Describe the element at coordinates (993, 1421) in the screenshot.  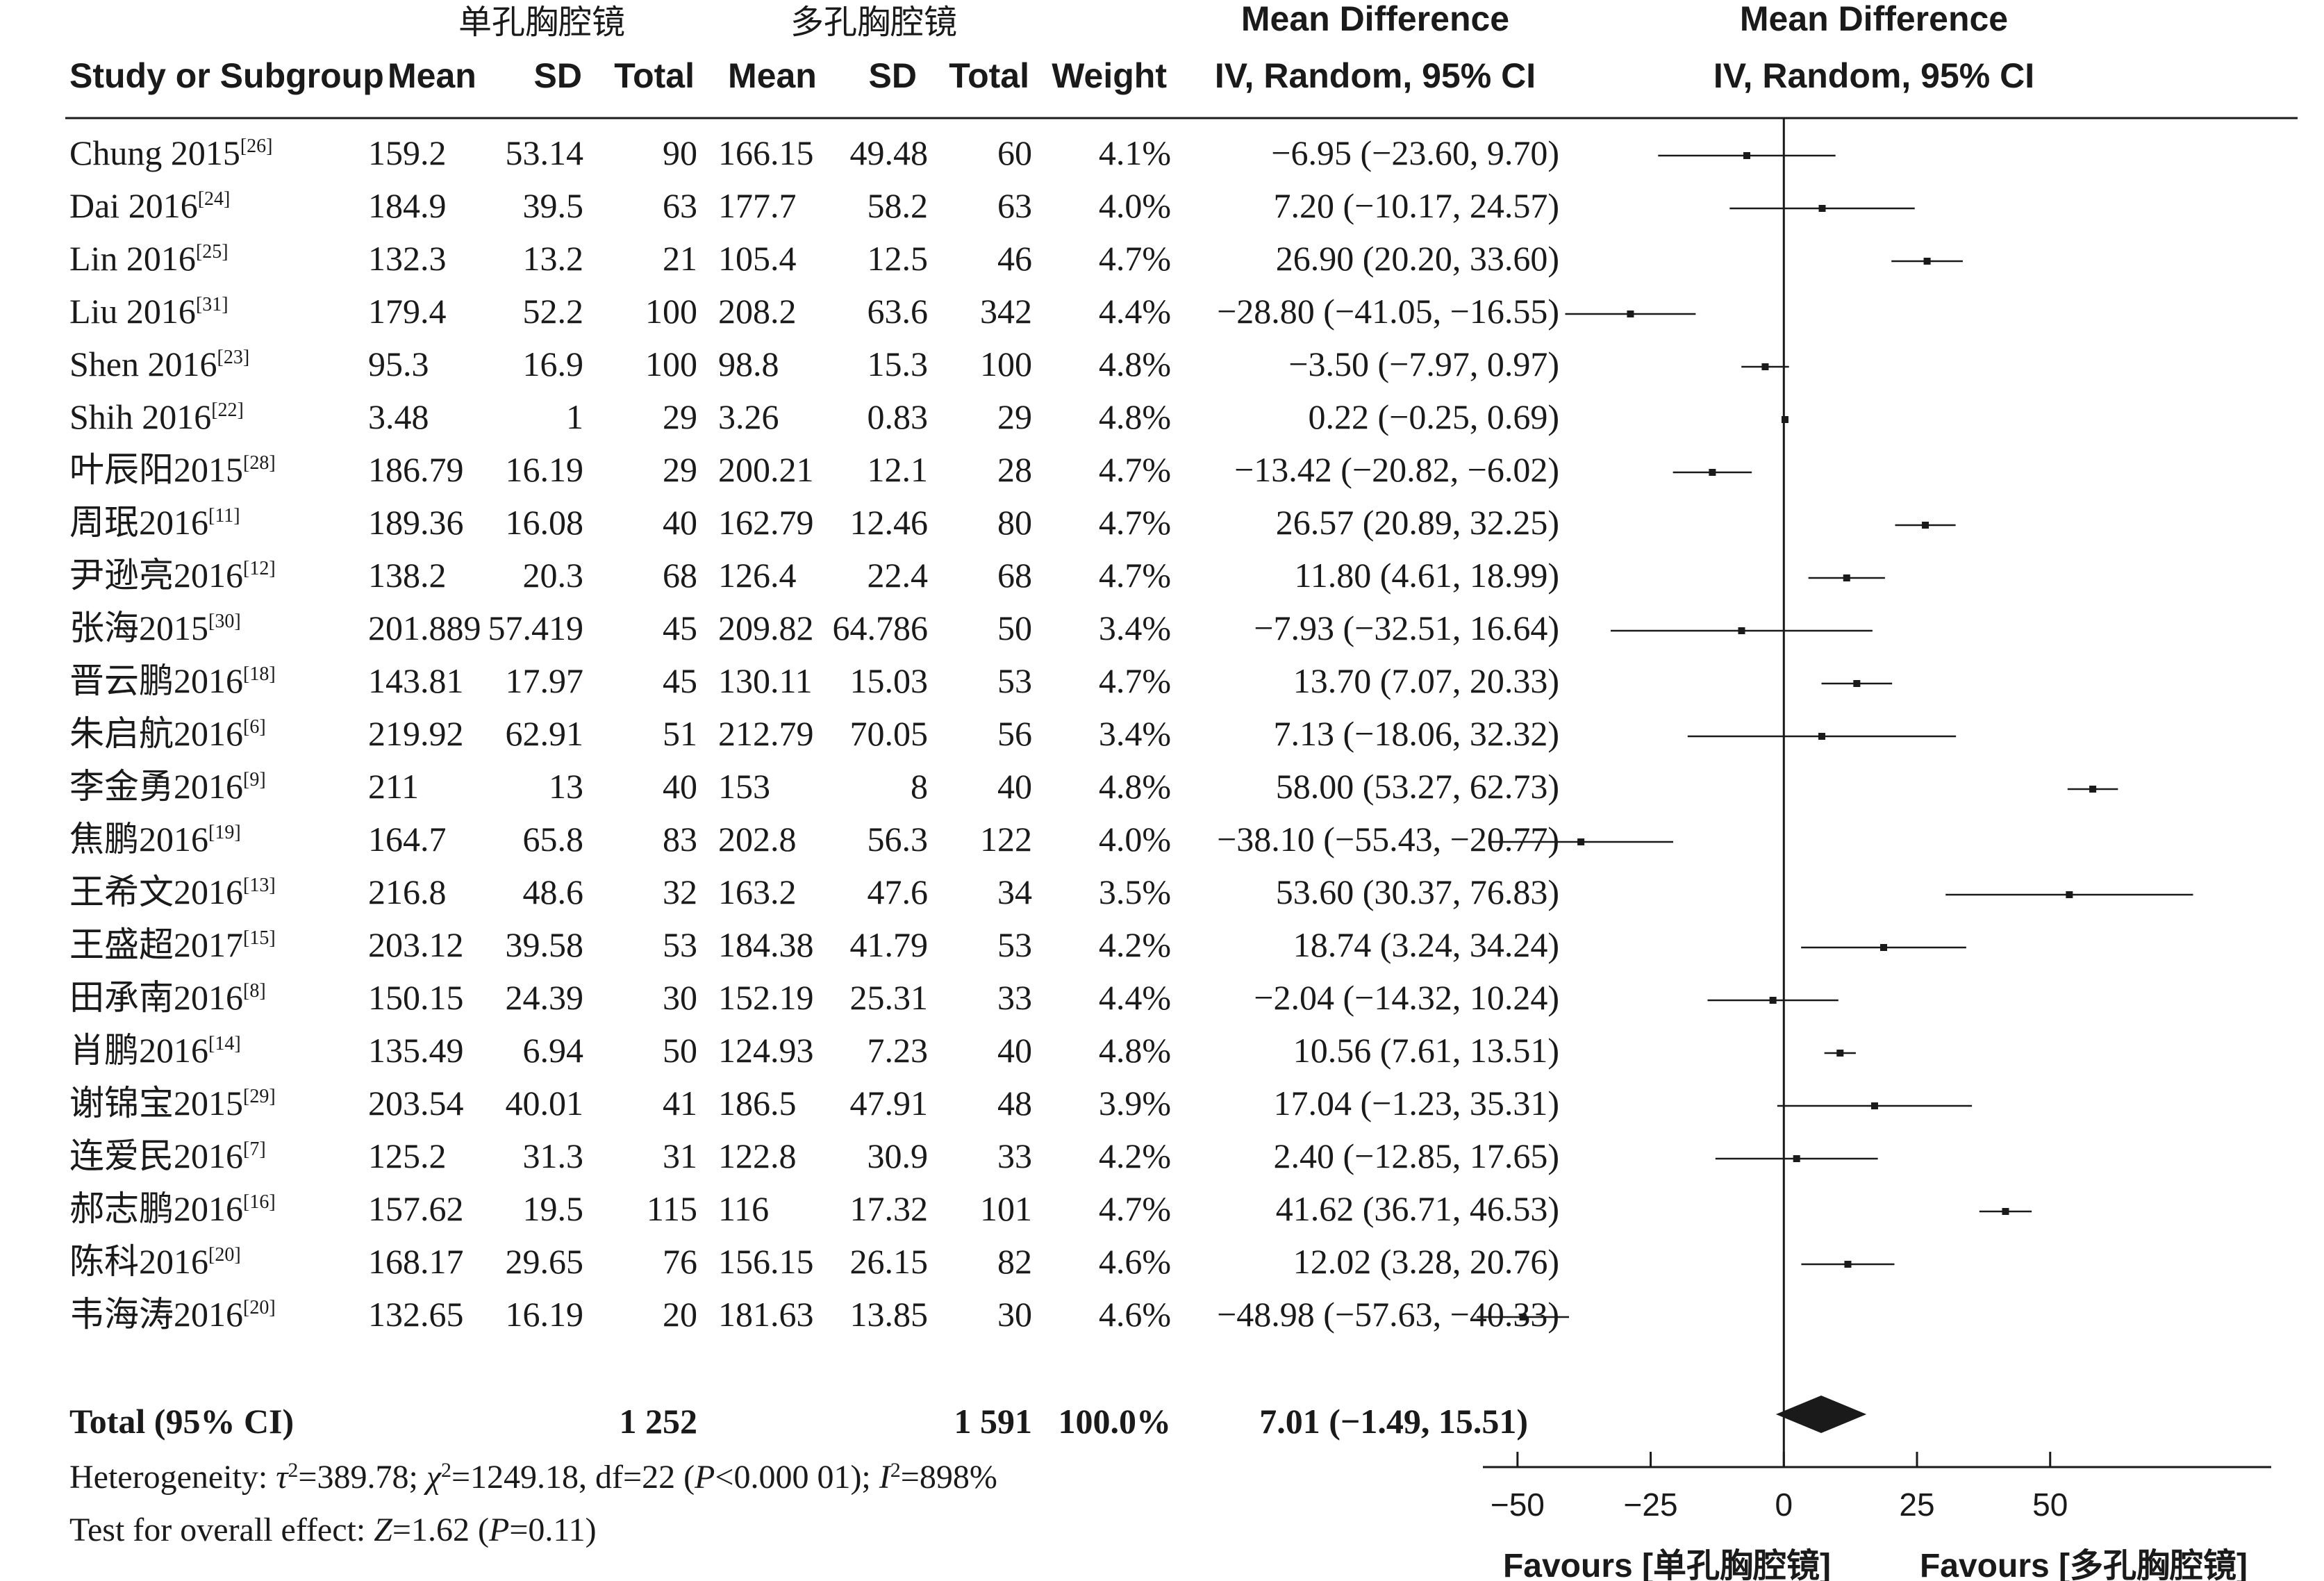
I see `total-n2: 1 591` at that location.